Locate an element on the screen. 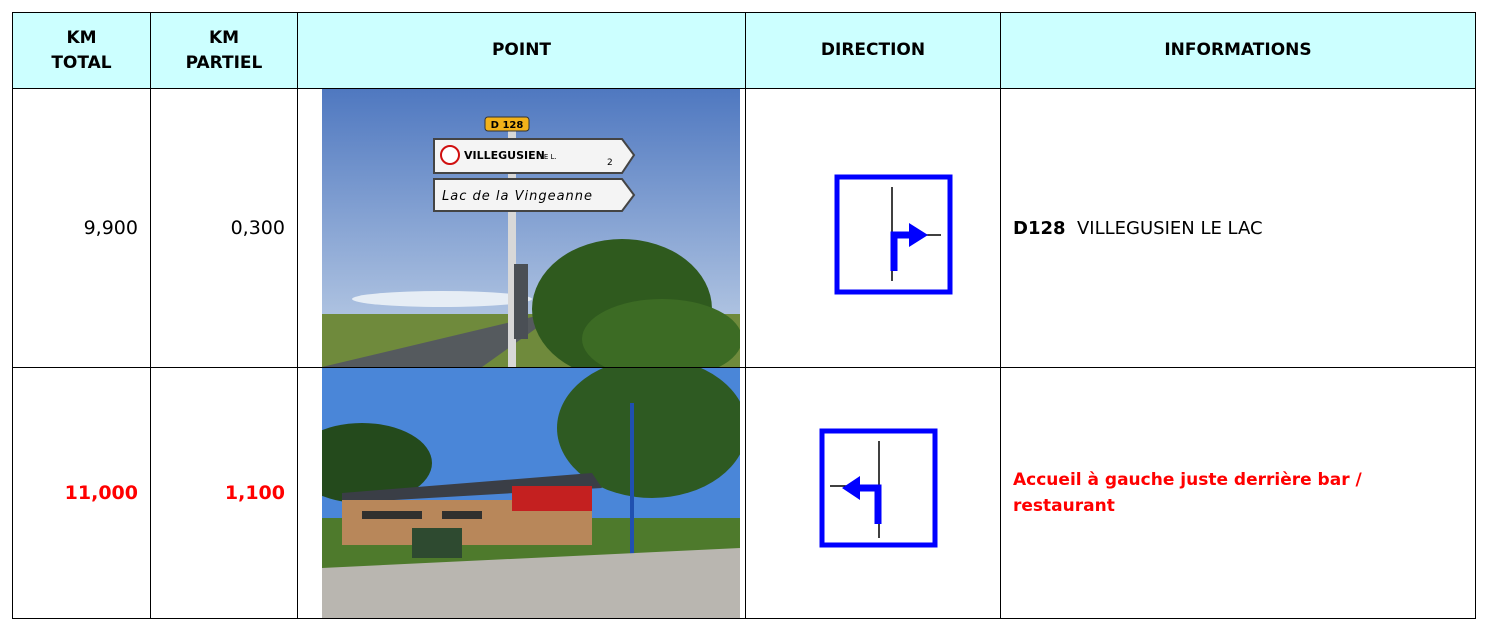  info-cell: D128 VILLEGUSIEN LE LAC is located at coordinates (1238, 228).